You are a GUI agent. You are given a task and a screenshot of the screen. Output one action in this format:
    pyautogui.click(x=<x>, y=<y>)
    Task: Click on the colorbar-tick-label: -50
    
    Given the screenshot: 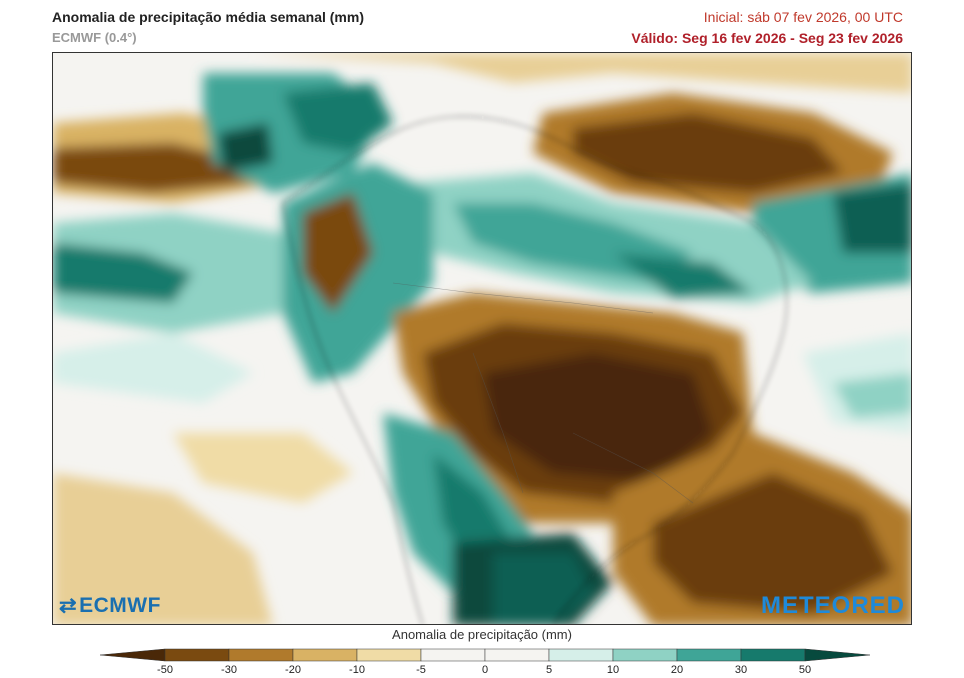 What is the action you would take?
    pyautogui.click(x=165, y=670)
    